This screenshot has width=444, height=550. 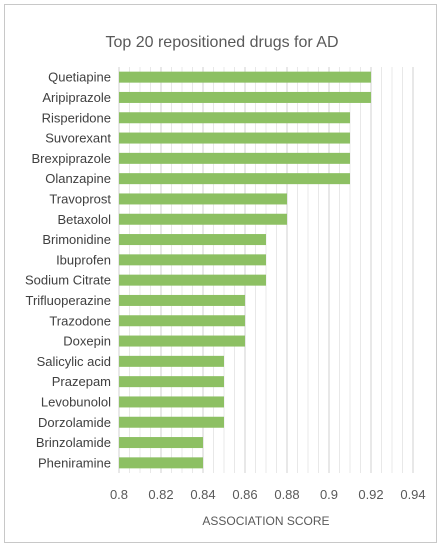 I want to click on category-label: Trazodone, so click(x=80, y=320).